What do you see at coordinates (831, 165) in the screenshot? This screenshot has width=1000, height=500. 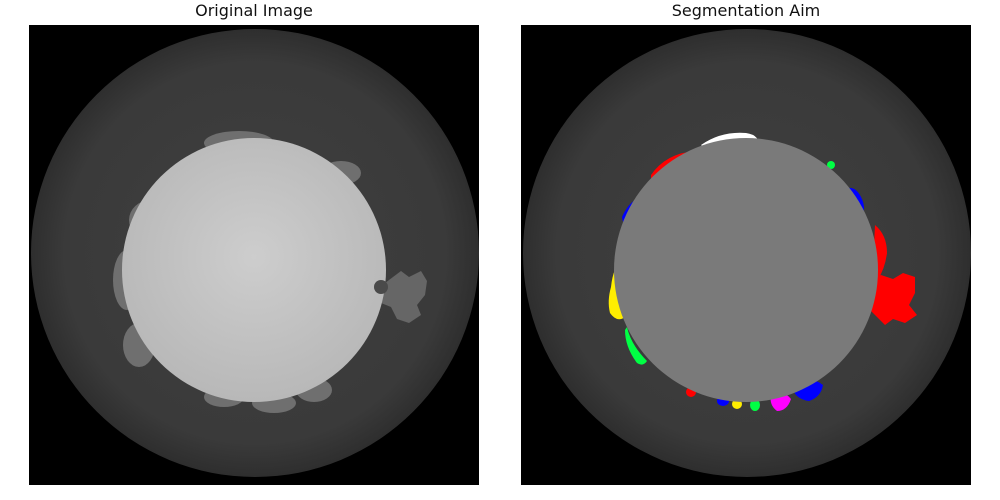 I see `segment-green-top-right` at bounding box center [831, 165].